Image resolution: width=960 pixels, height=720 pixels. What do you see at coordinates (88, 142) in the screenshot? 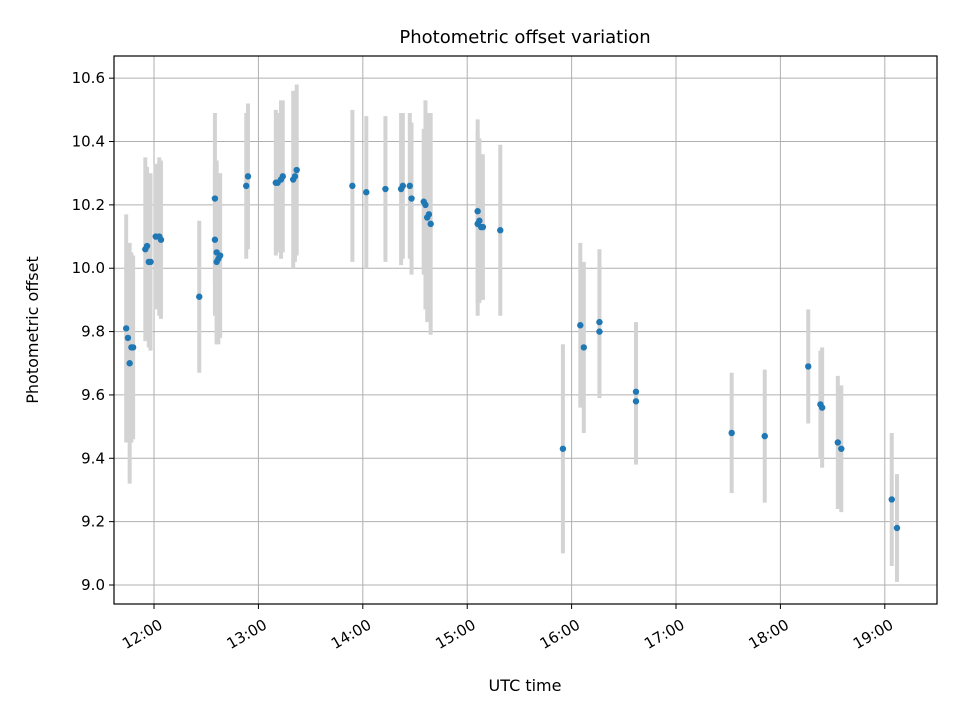
I see `y-tick-label: 10.4` at bounding box center [88, 142].